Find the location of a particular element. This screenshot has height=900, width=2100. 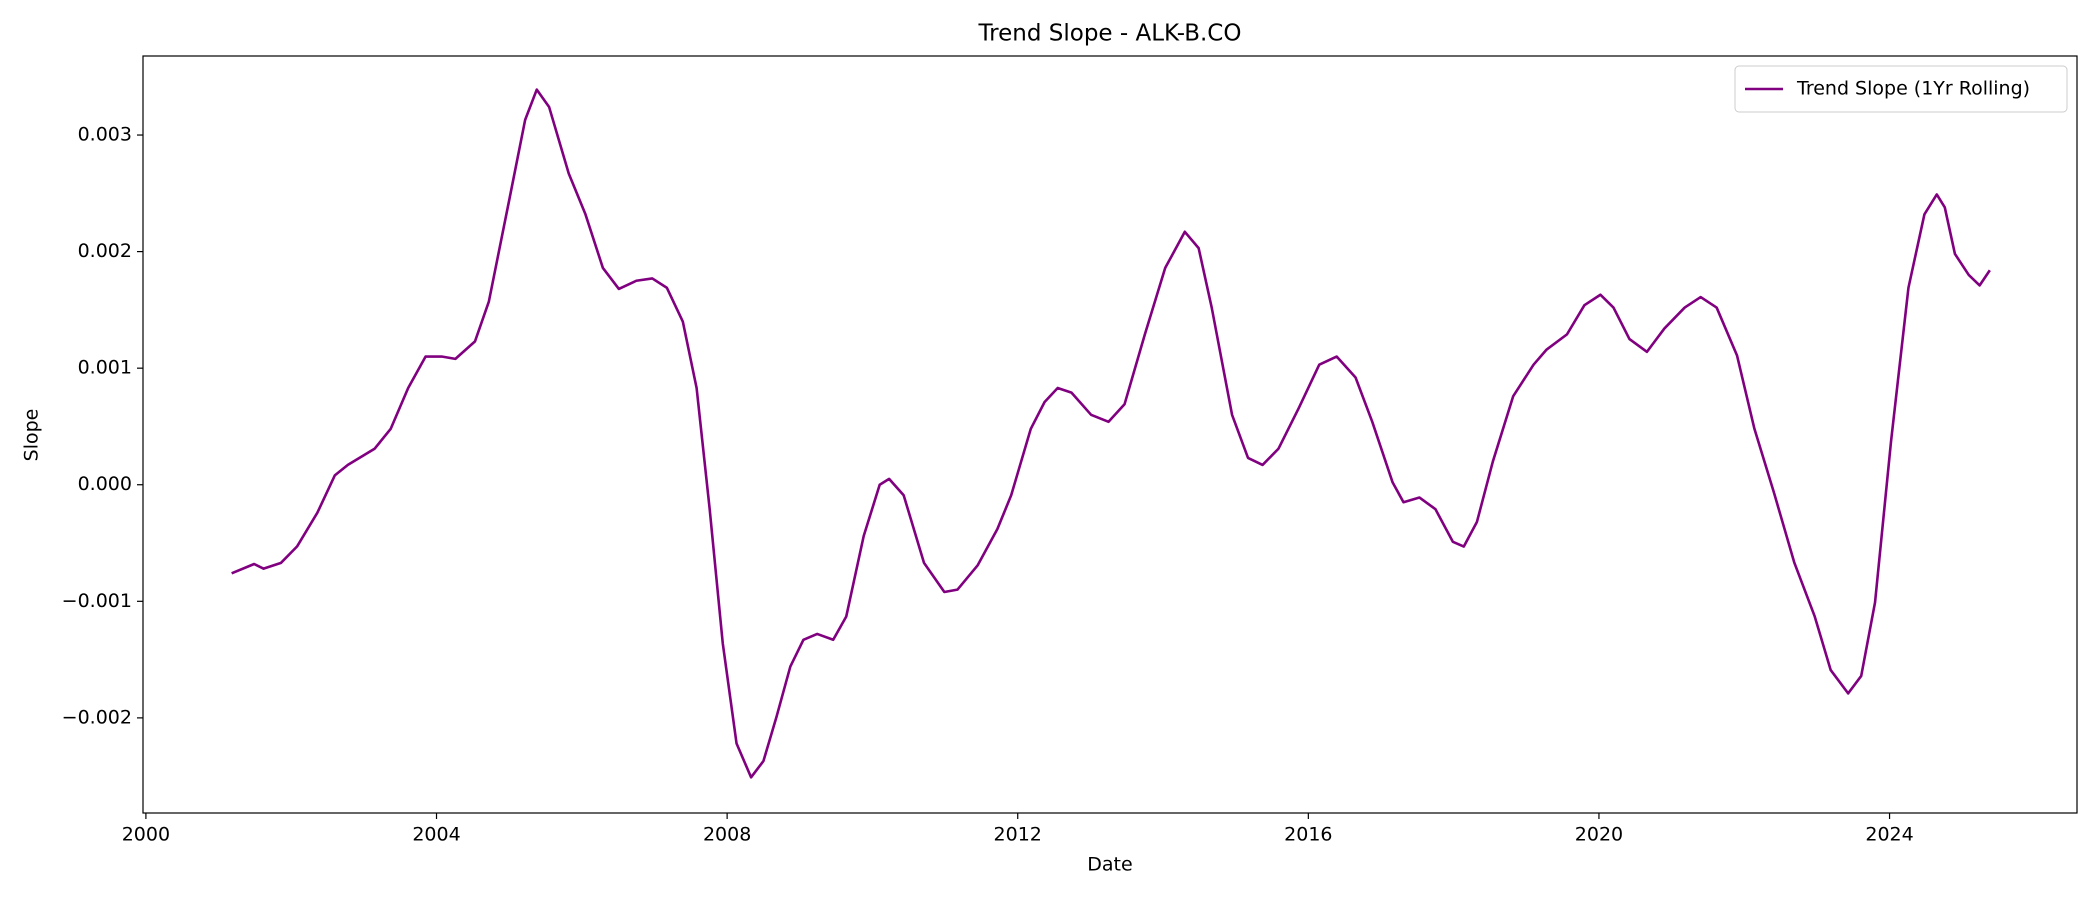

x-tick-label: 2008 is located at coordinates (727, 835).